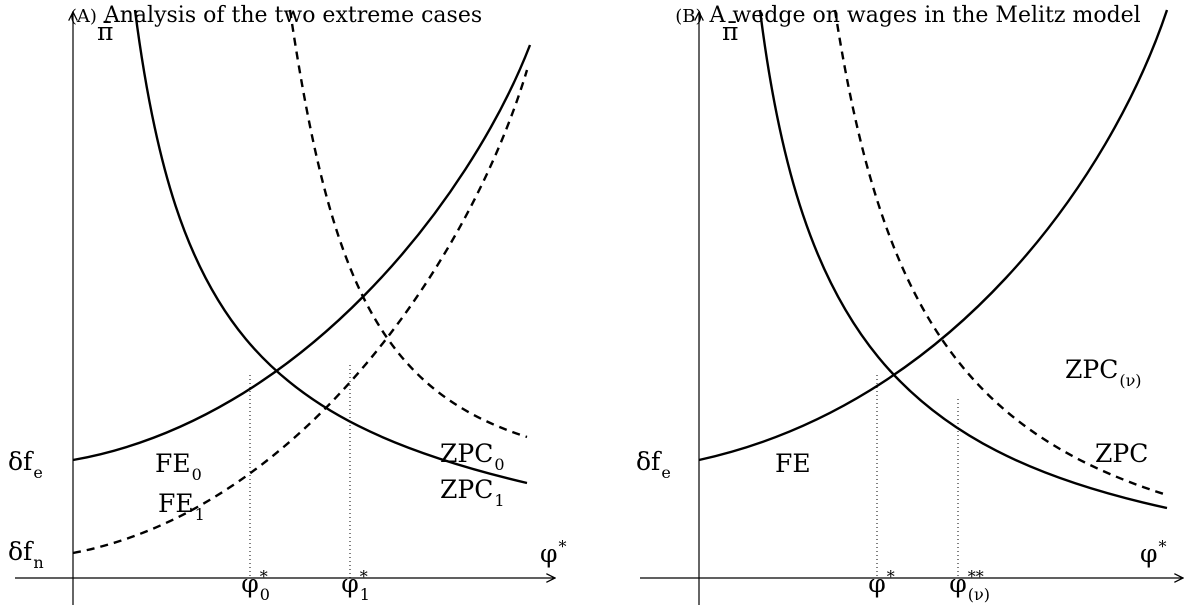 This screenshot has width=1201, height=607. I want to click on panel-tag: (A), so click(83, 16).